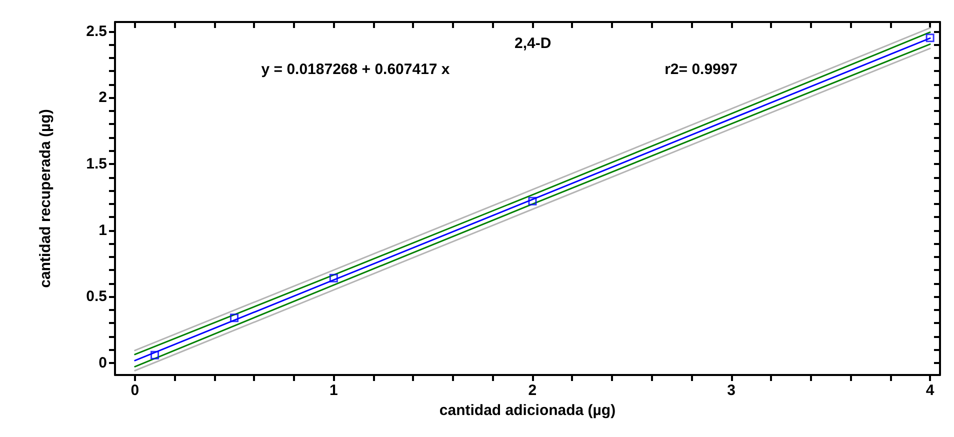 Image resolution: width=954 pixels, height=437 pixels. Describe the element at coordinates (96, 31) in the screenshot. I see `y-tick-label: 2.5` at that location.